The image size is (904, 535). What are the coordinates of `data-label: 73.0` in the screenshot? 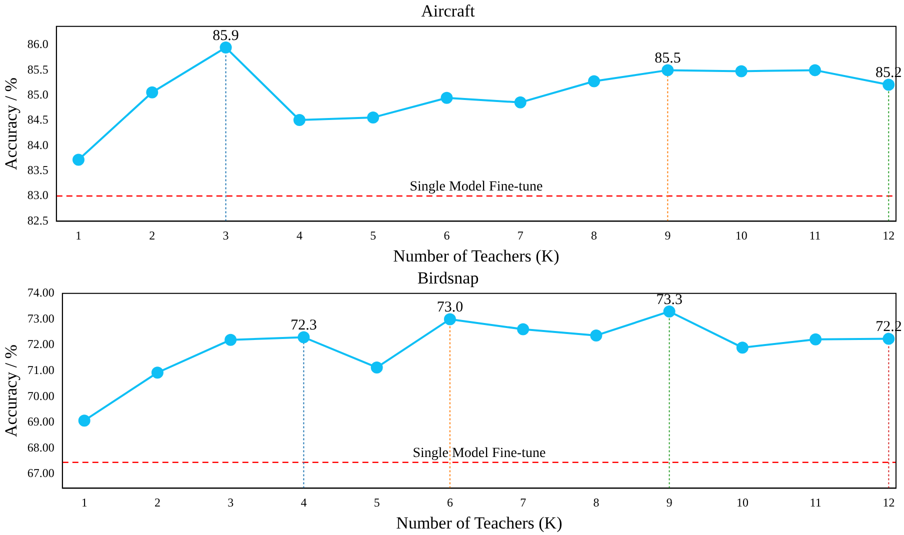 It's located at (450, 308).